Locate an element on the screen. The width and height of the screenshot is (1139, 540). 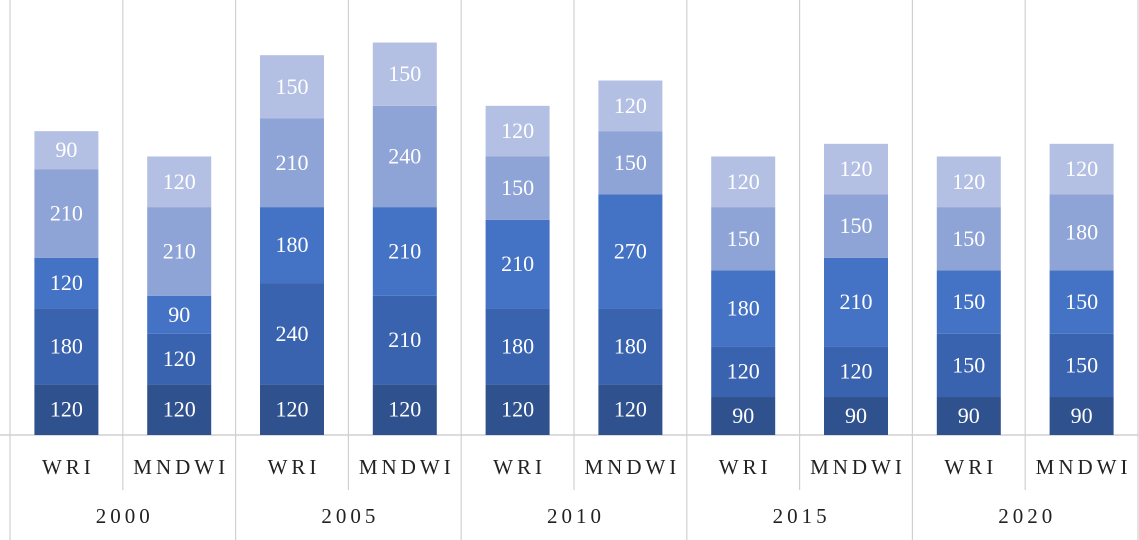
group-label: 2020 is located at coordinates (1027, 516).